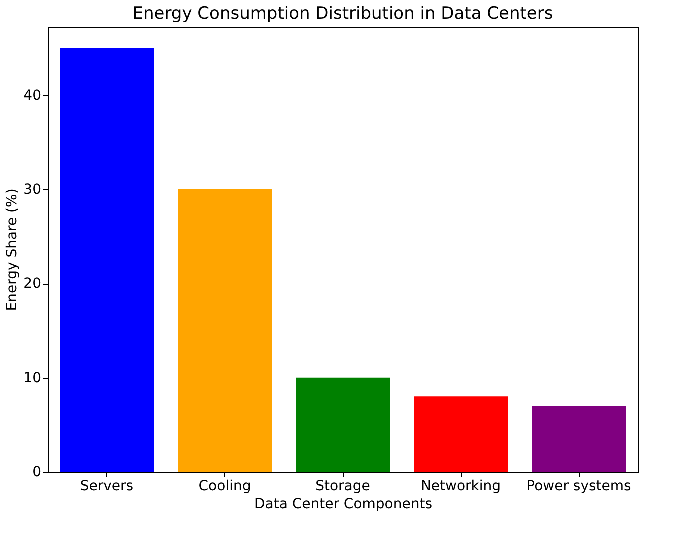 The width and height of the screenshot is (676, 546). I want to click on x-tick-label: Networking, so click(461, 486).